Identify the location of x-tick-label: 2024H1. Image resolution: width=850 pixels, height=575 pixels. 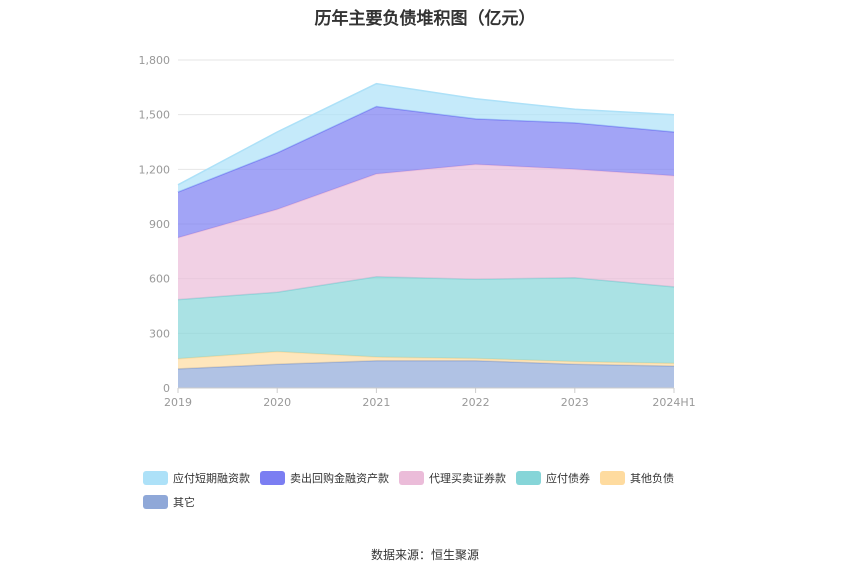
(673, 402).